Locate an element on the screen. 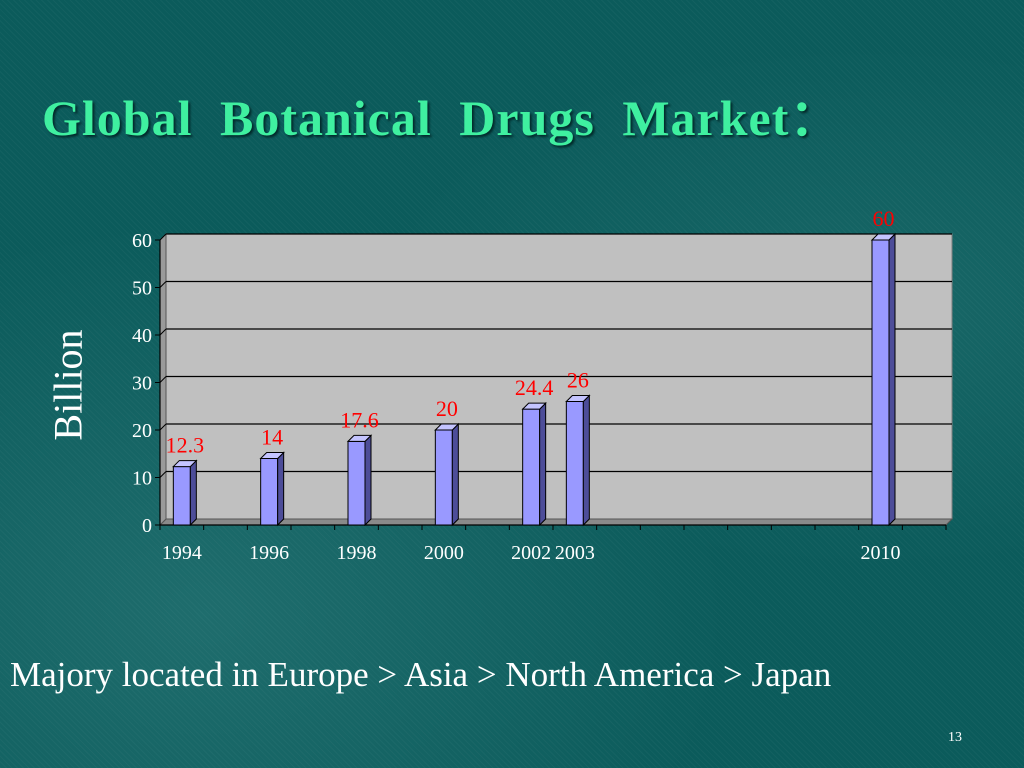 Image resolution: width=1024 pixels, height=768 pixels. x-tick-label: 1998 is located at coordinates (357, 553).